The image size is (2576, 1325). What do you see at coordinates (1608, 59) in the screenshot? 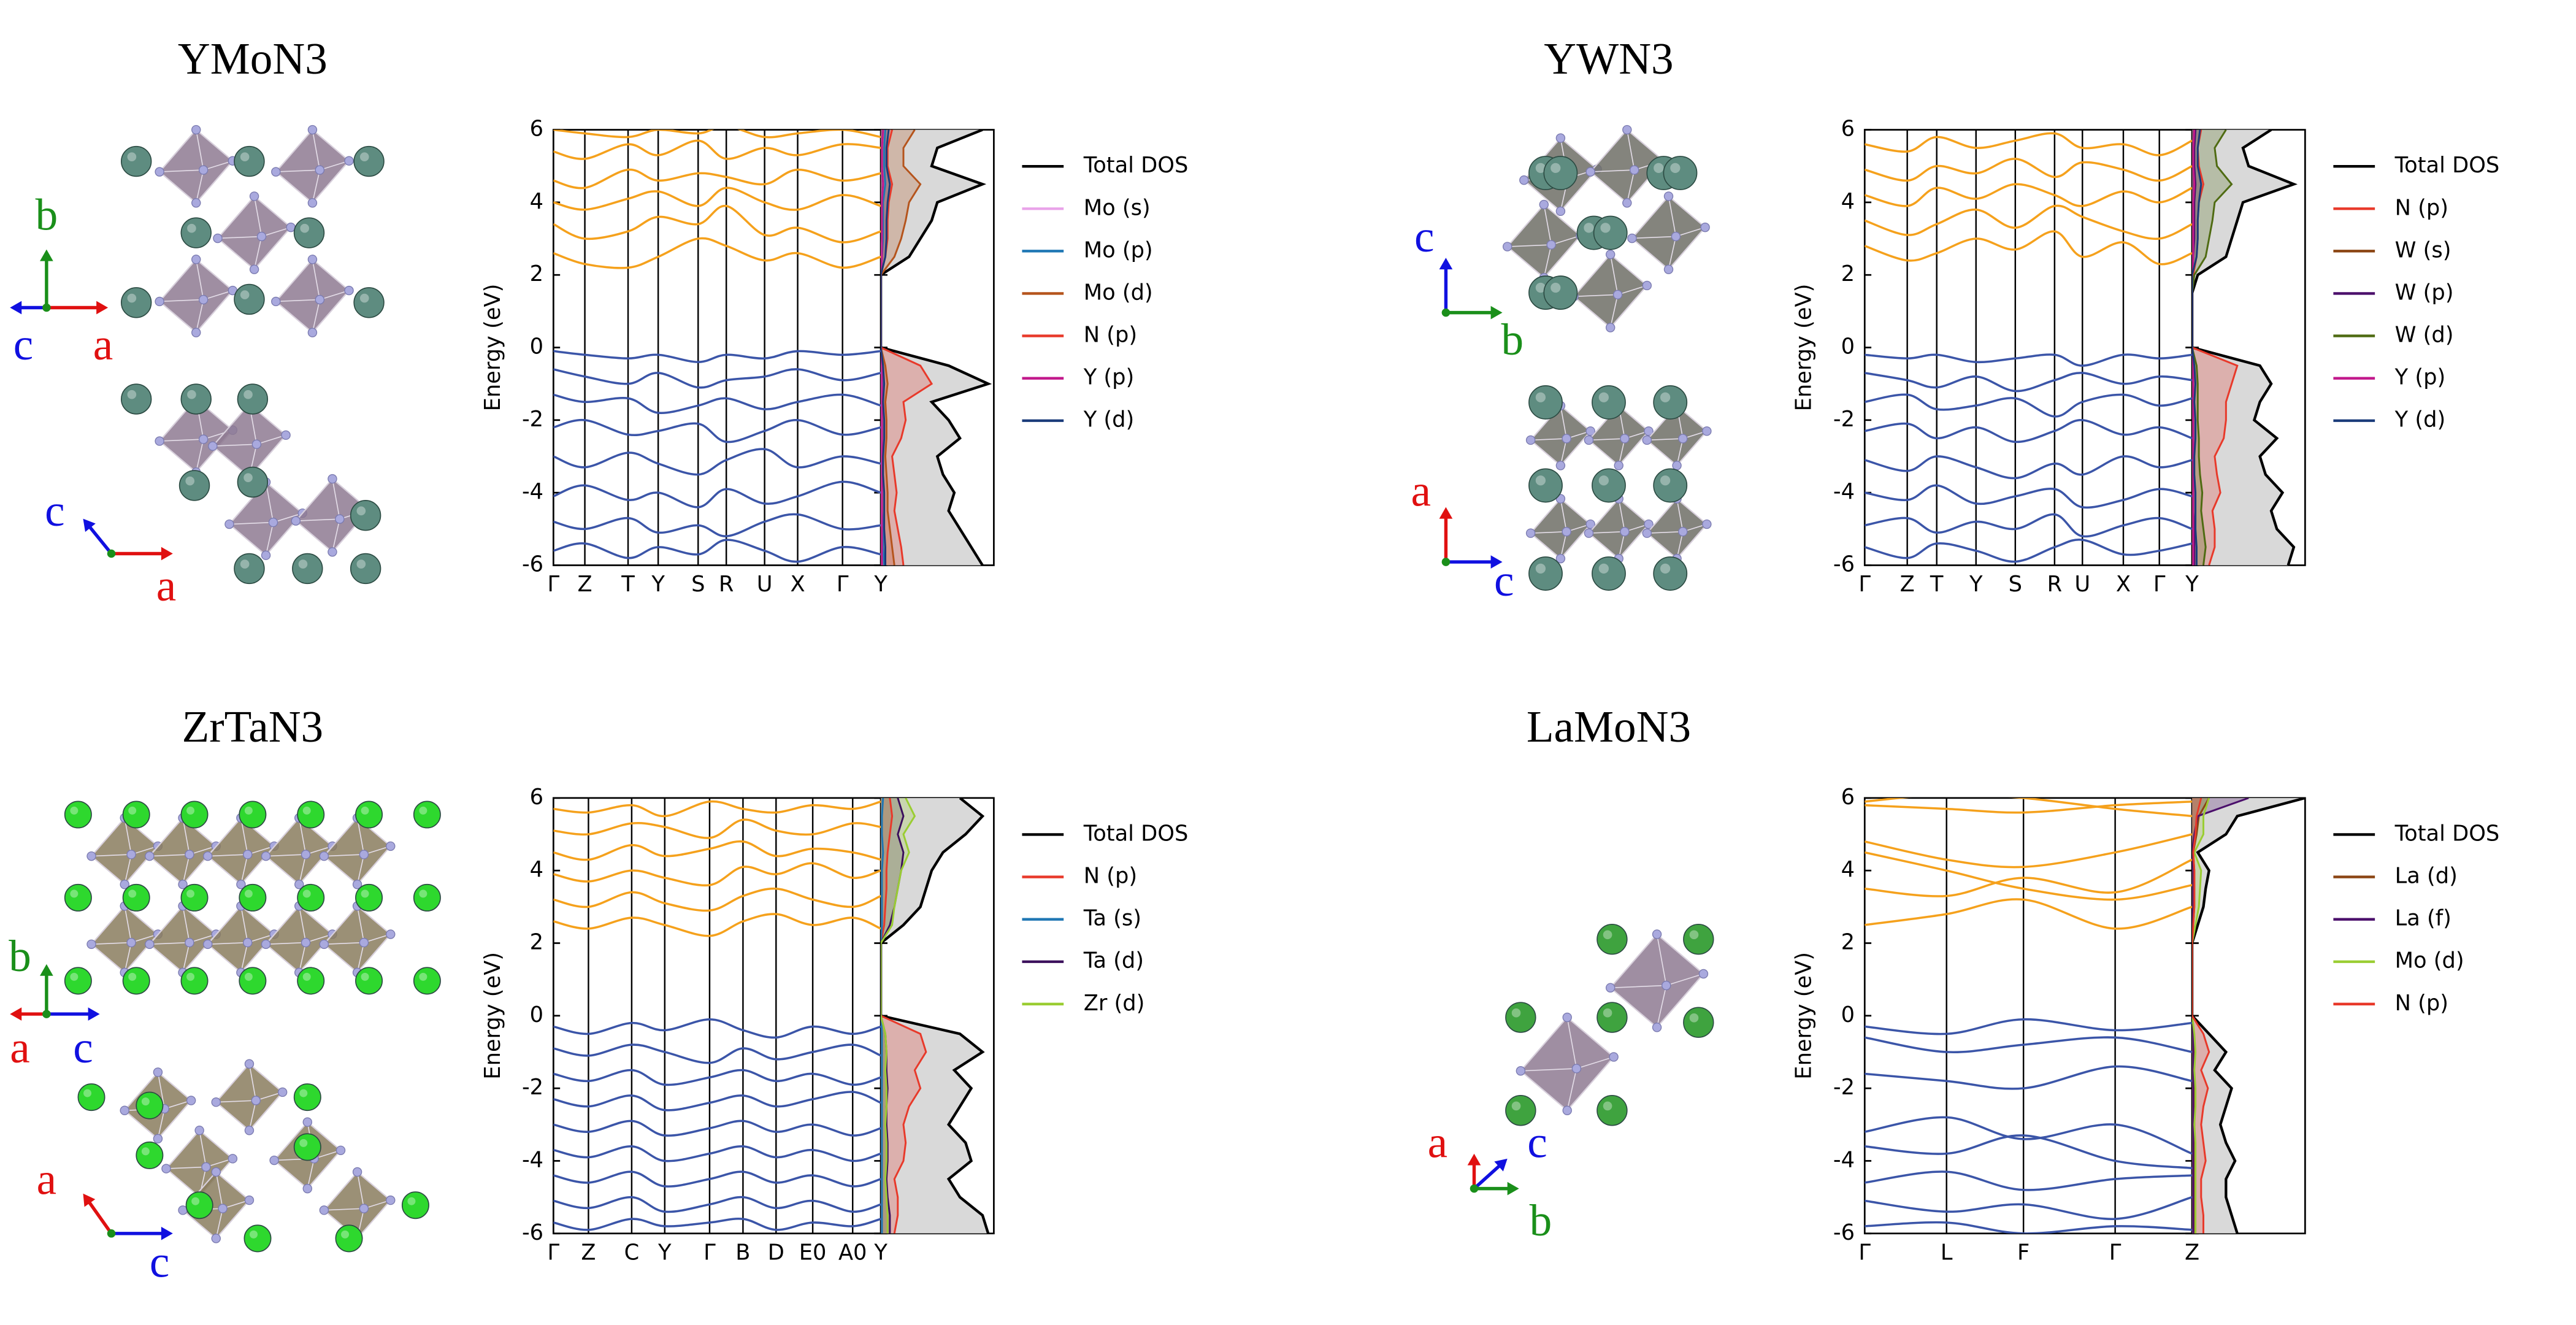
I see `panel-title: YWN3` at bounding box center [1608, 59].